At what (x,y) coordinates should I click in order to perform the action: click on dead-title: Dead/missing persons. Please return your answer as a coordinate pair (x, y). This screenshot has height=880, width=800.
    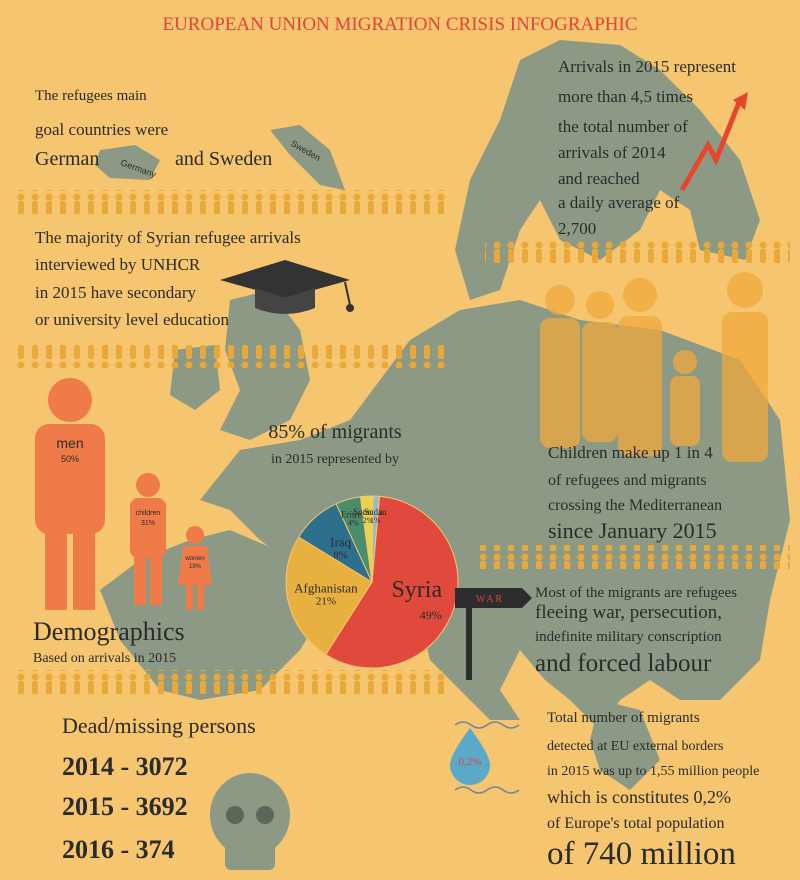
    Looking at the image, I should click on (159, 725).